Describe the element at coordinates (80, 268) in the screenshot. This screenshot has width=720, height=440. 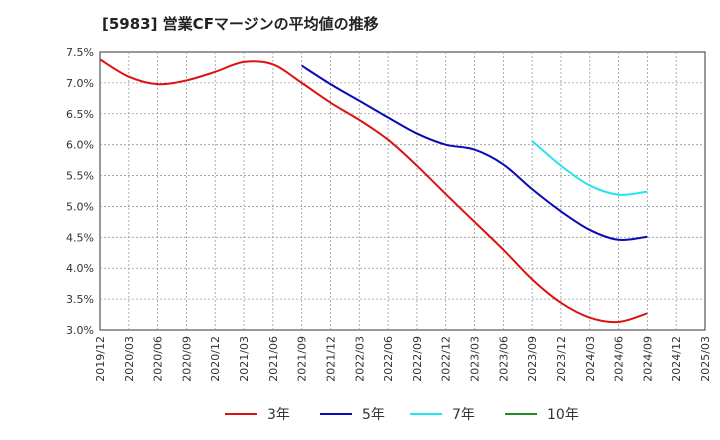
I see `y-tick-label: 4.0%` at that location.